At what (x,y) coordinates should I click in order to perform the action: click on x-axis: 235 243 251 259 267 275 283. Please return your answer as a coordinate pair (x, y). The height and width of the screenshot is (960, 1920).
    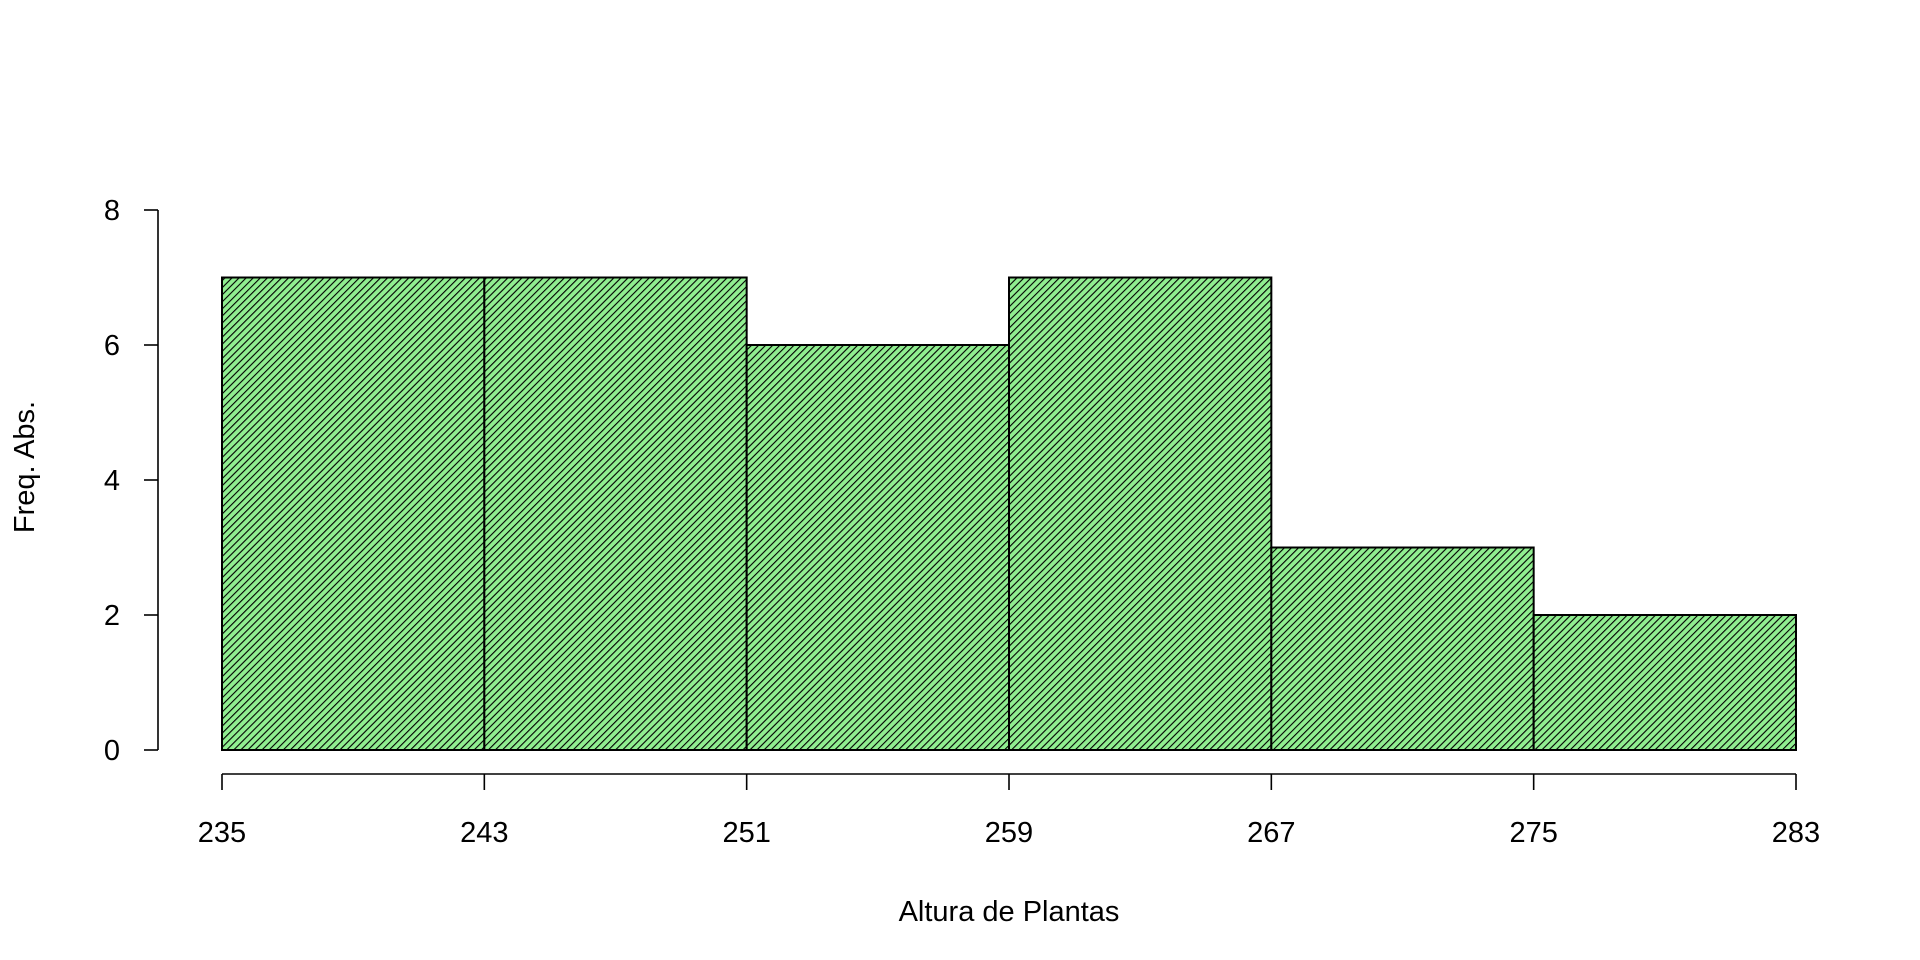
    Looking at the image, I should click on (1009, 811).